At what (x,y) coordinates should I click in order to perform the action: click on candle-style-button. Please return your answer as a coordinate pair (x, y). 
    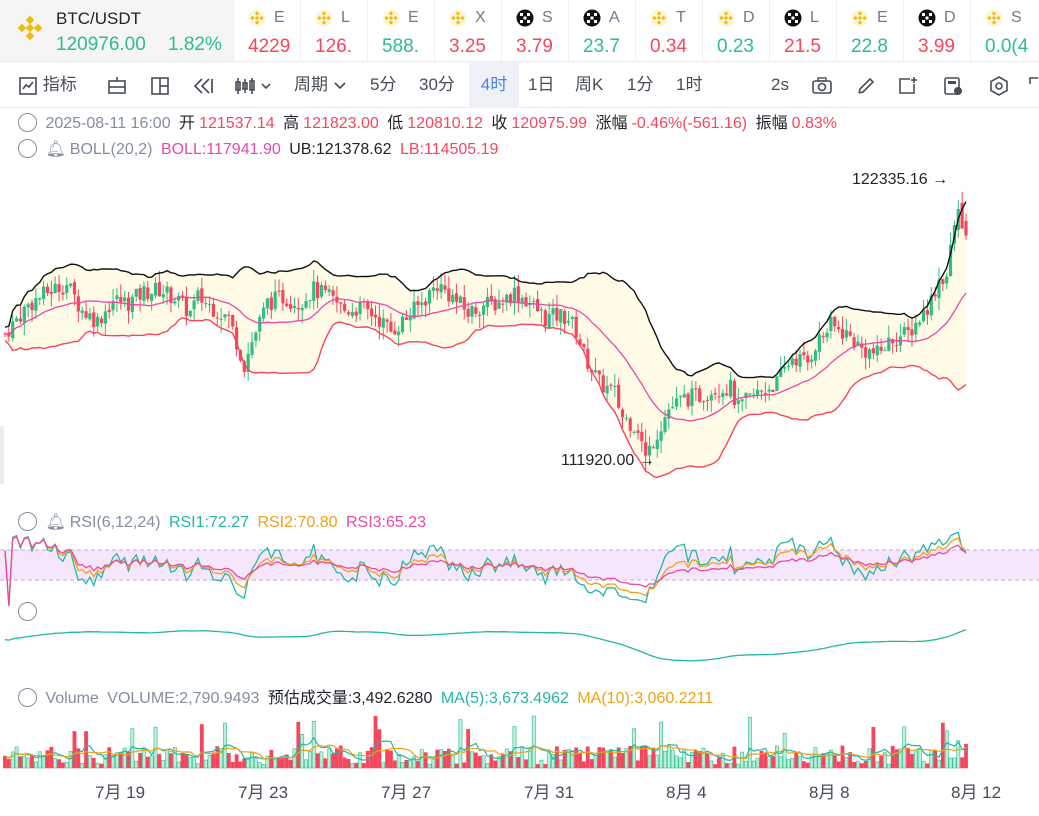
    Looking at the image, I should click on (117, 85).